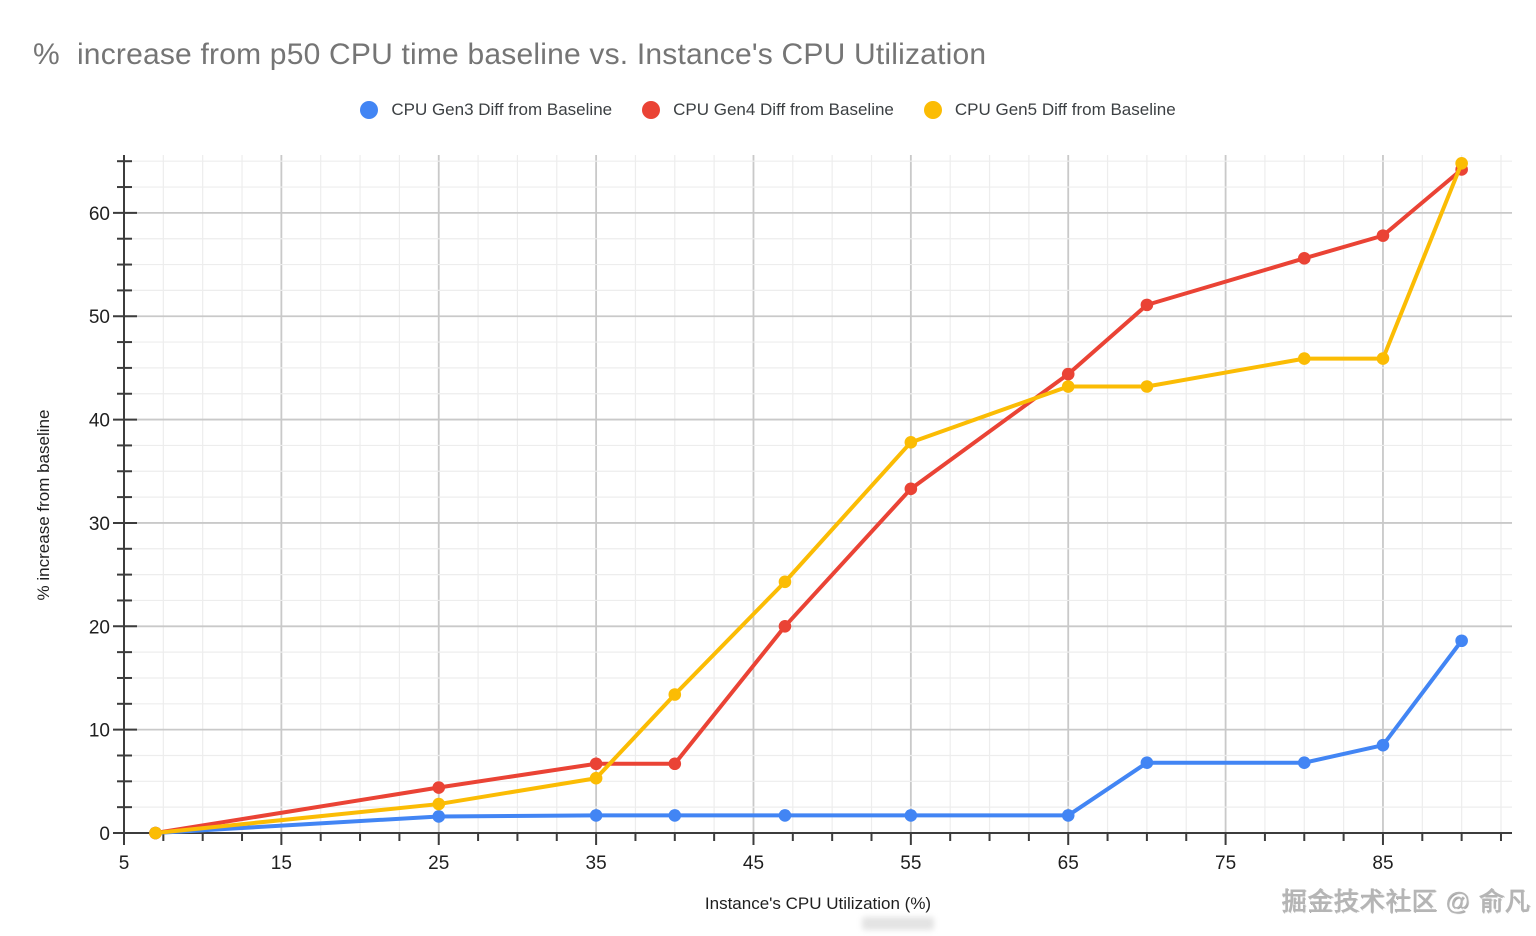  I want to click on legend-marker-gen3-icon, so click(369, 110).